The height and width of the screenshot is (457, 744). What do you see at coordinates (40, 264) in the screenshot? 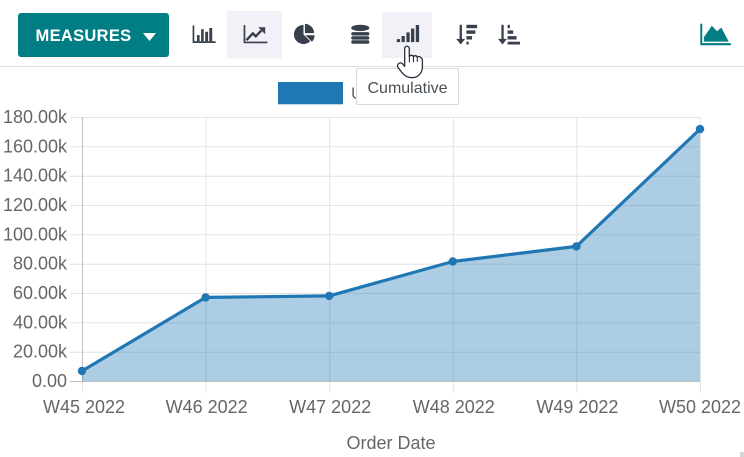
I see `svg-text: 80.00k` at bounding box center [40, 264].